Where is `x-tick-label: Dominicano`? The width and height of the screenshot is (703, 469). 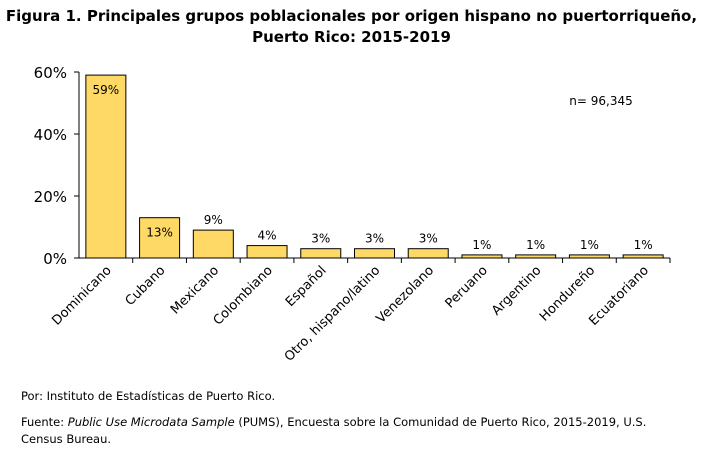 x-tick-label: Dominicano is located at coordinates (81, 295).